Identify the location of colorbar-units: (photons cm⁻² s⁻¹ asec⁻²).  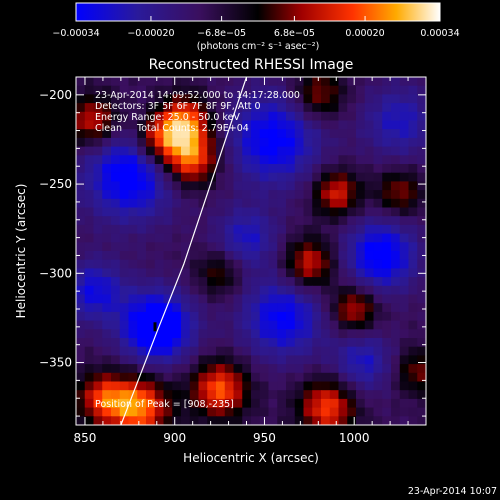
(258, 46).